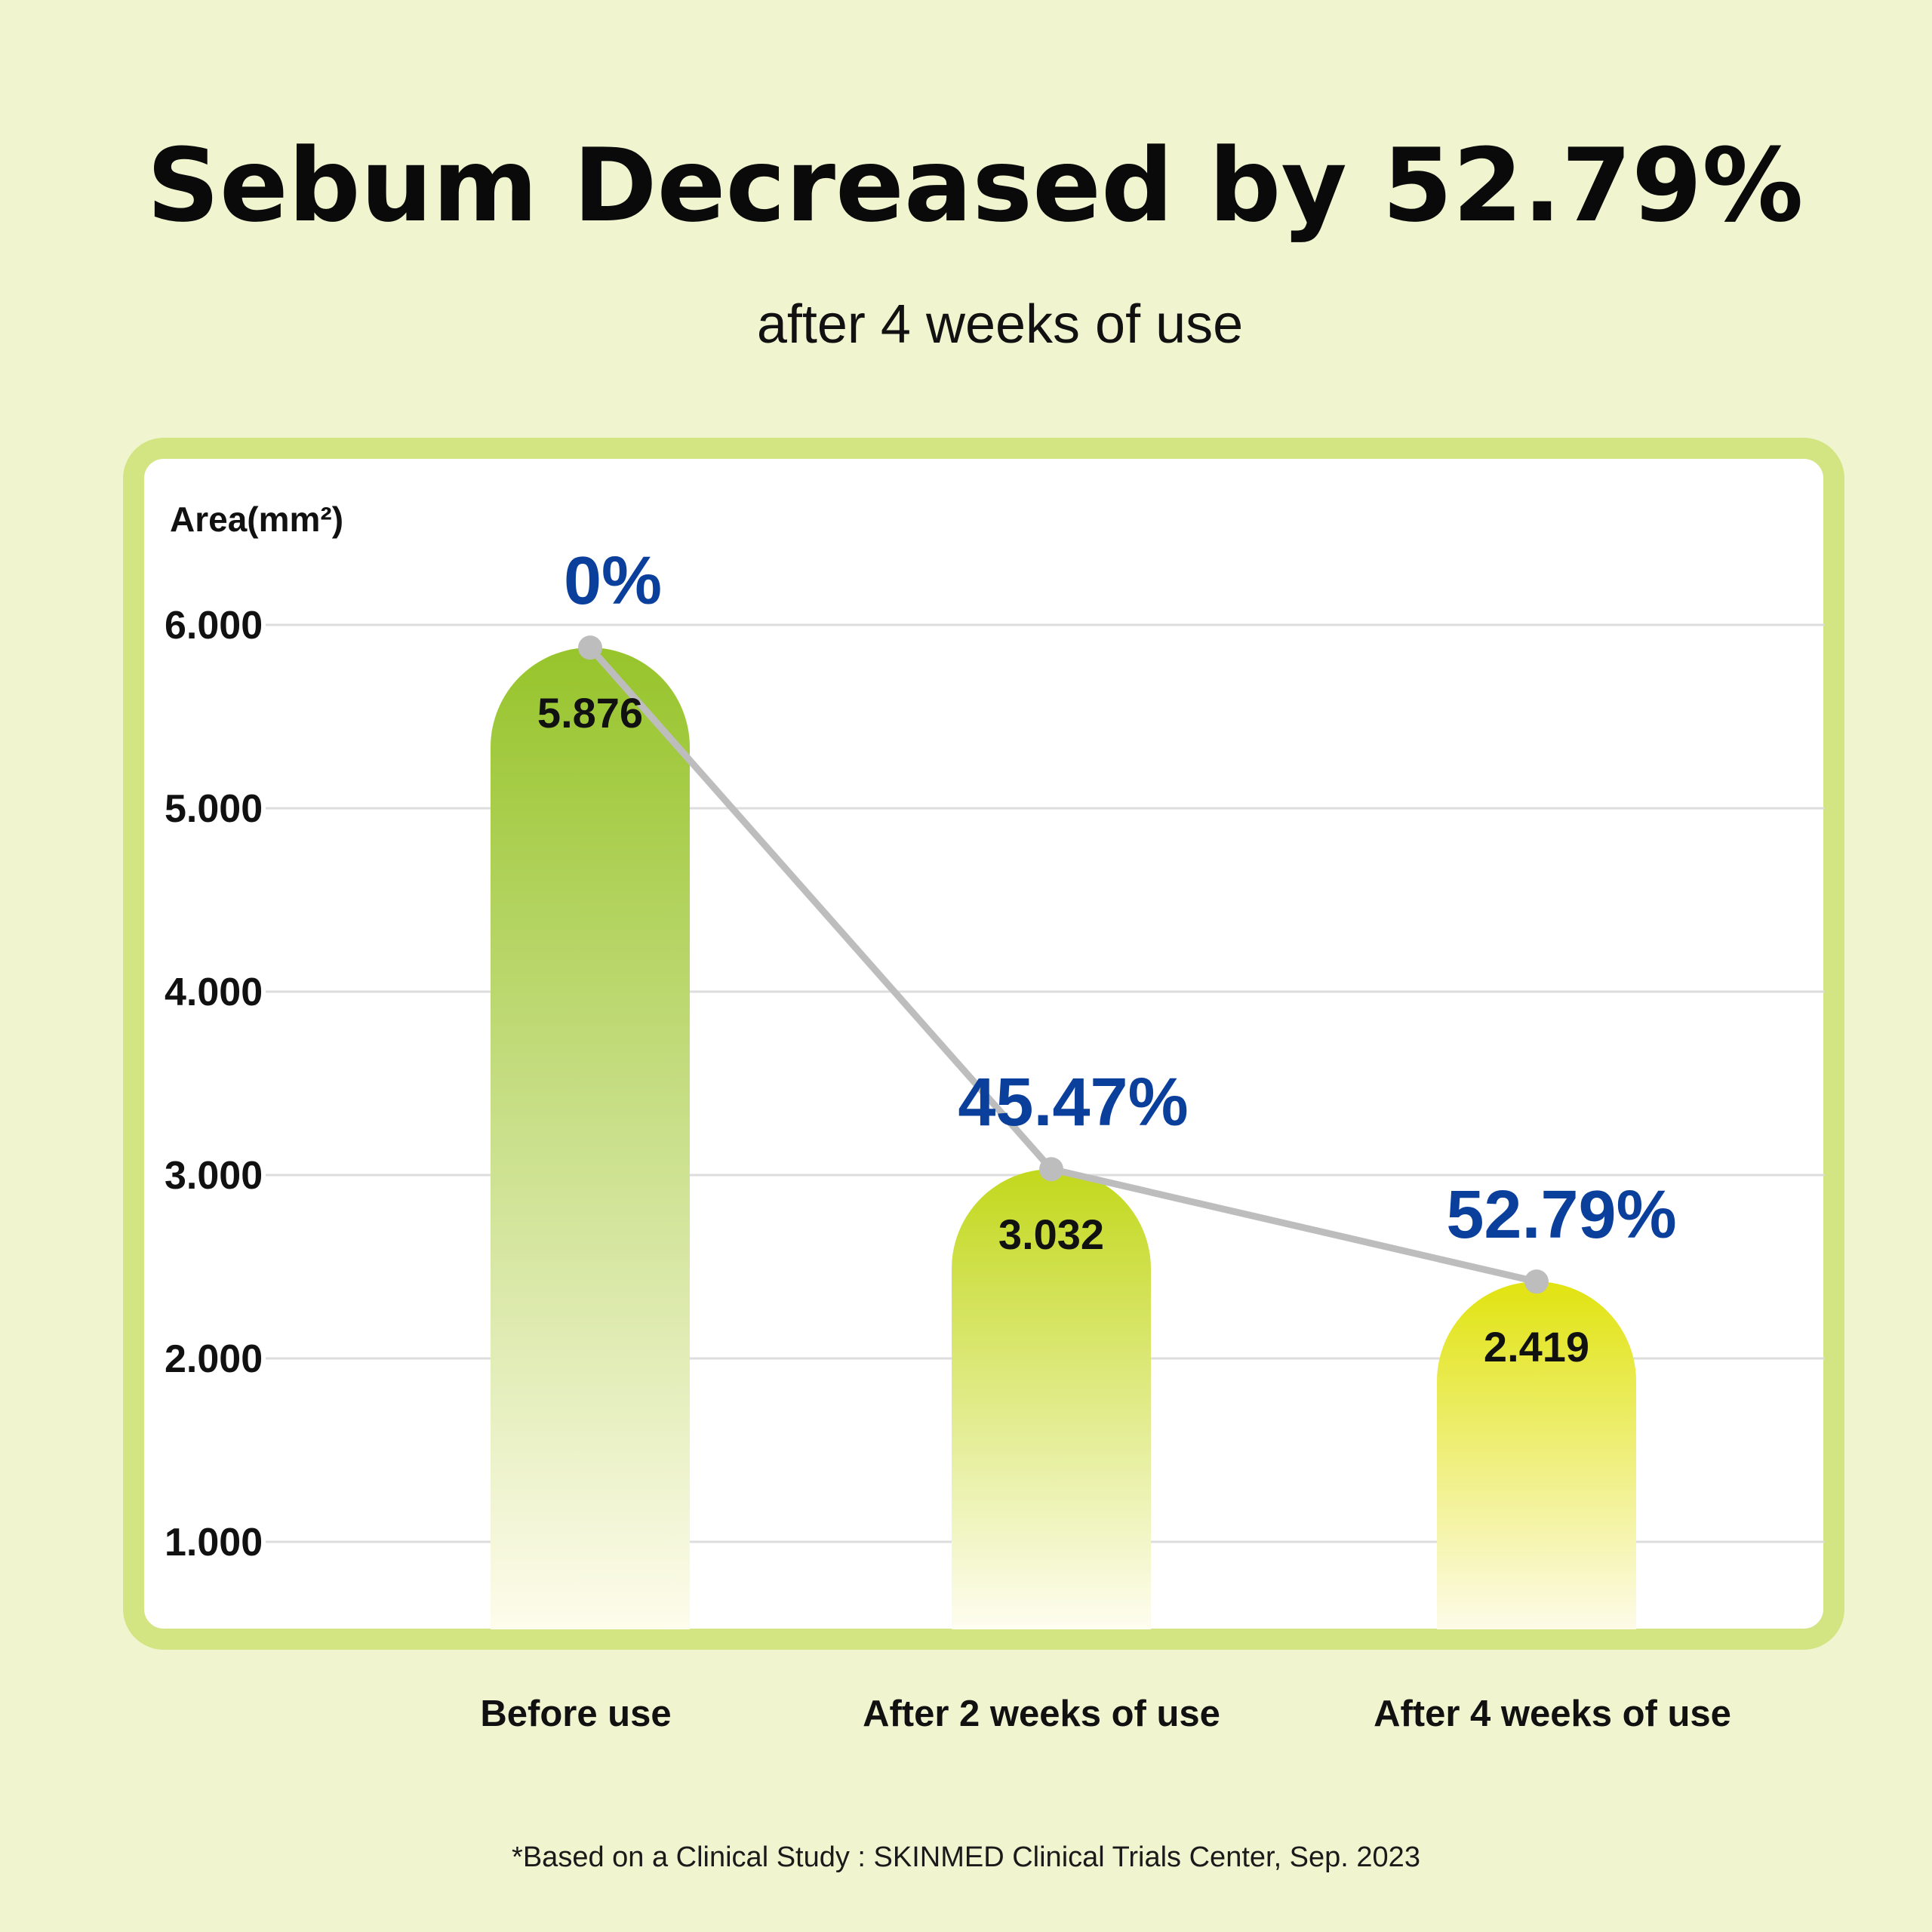 The height and width of the screenshot is (1932, 1932). I want to click on y-tick-label: 4.000, so click(214, 992).